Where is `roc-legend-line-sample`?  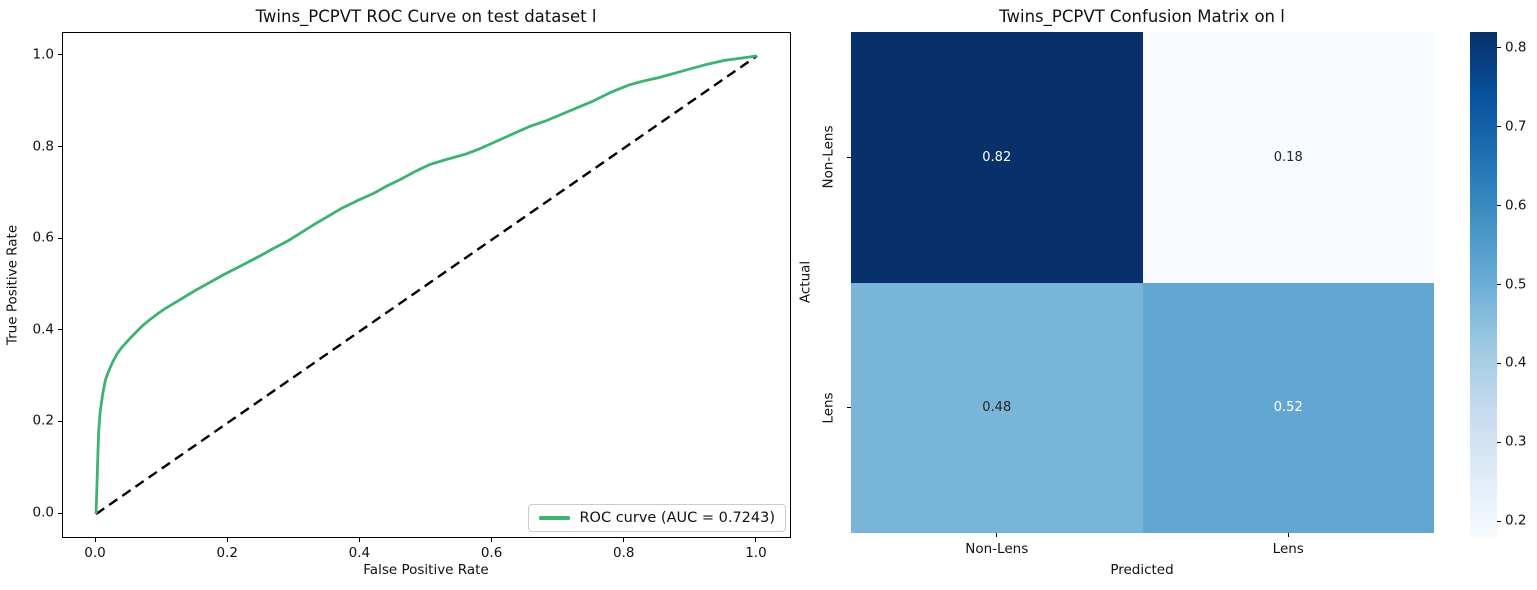 roc-legend-line-sample is located at coordinates (555, 518).